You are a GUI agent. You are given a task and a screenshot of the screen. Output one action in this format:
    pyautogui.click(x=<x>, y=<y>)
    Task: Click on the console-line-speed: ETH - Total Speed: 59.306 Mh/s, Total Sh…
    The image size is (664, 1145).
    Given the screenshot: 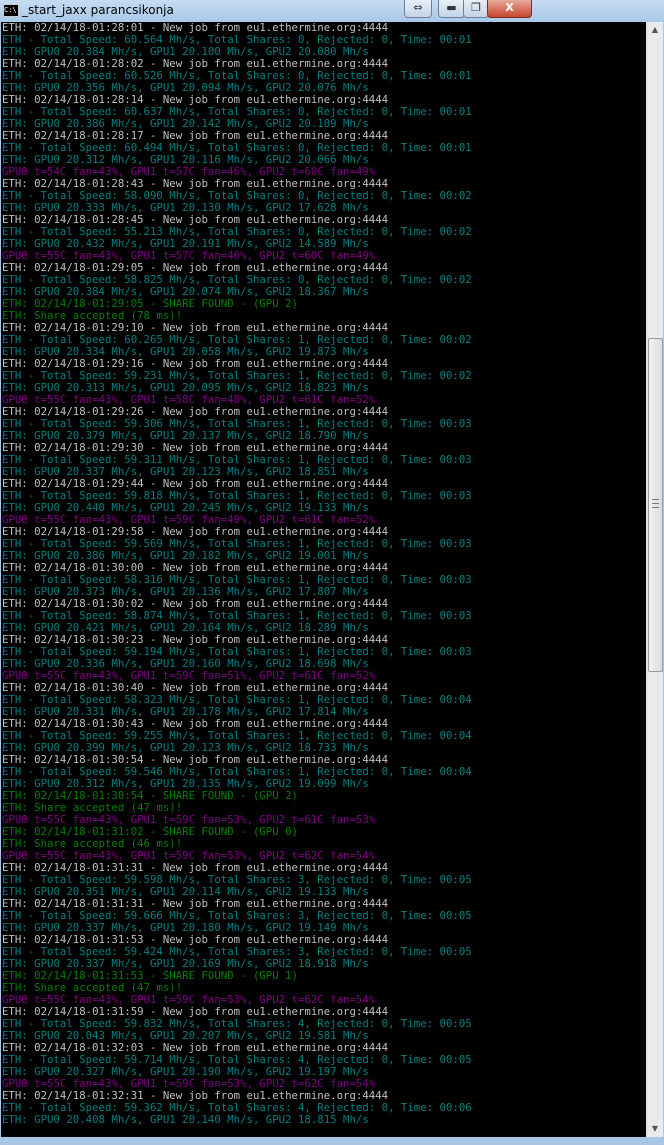 What is the action you would take?
    pyautogui.click(x=237, y=423)
    